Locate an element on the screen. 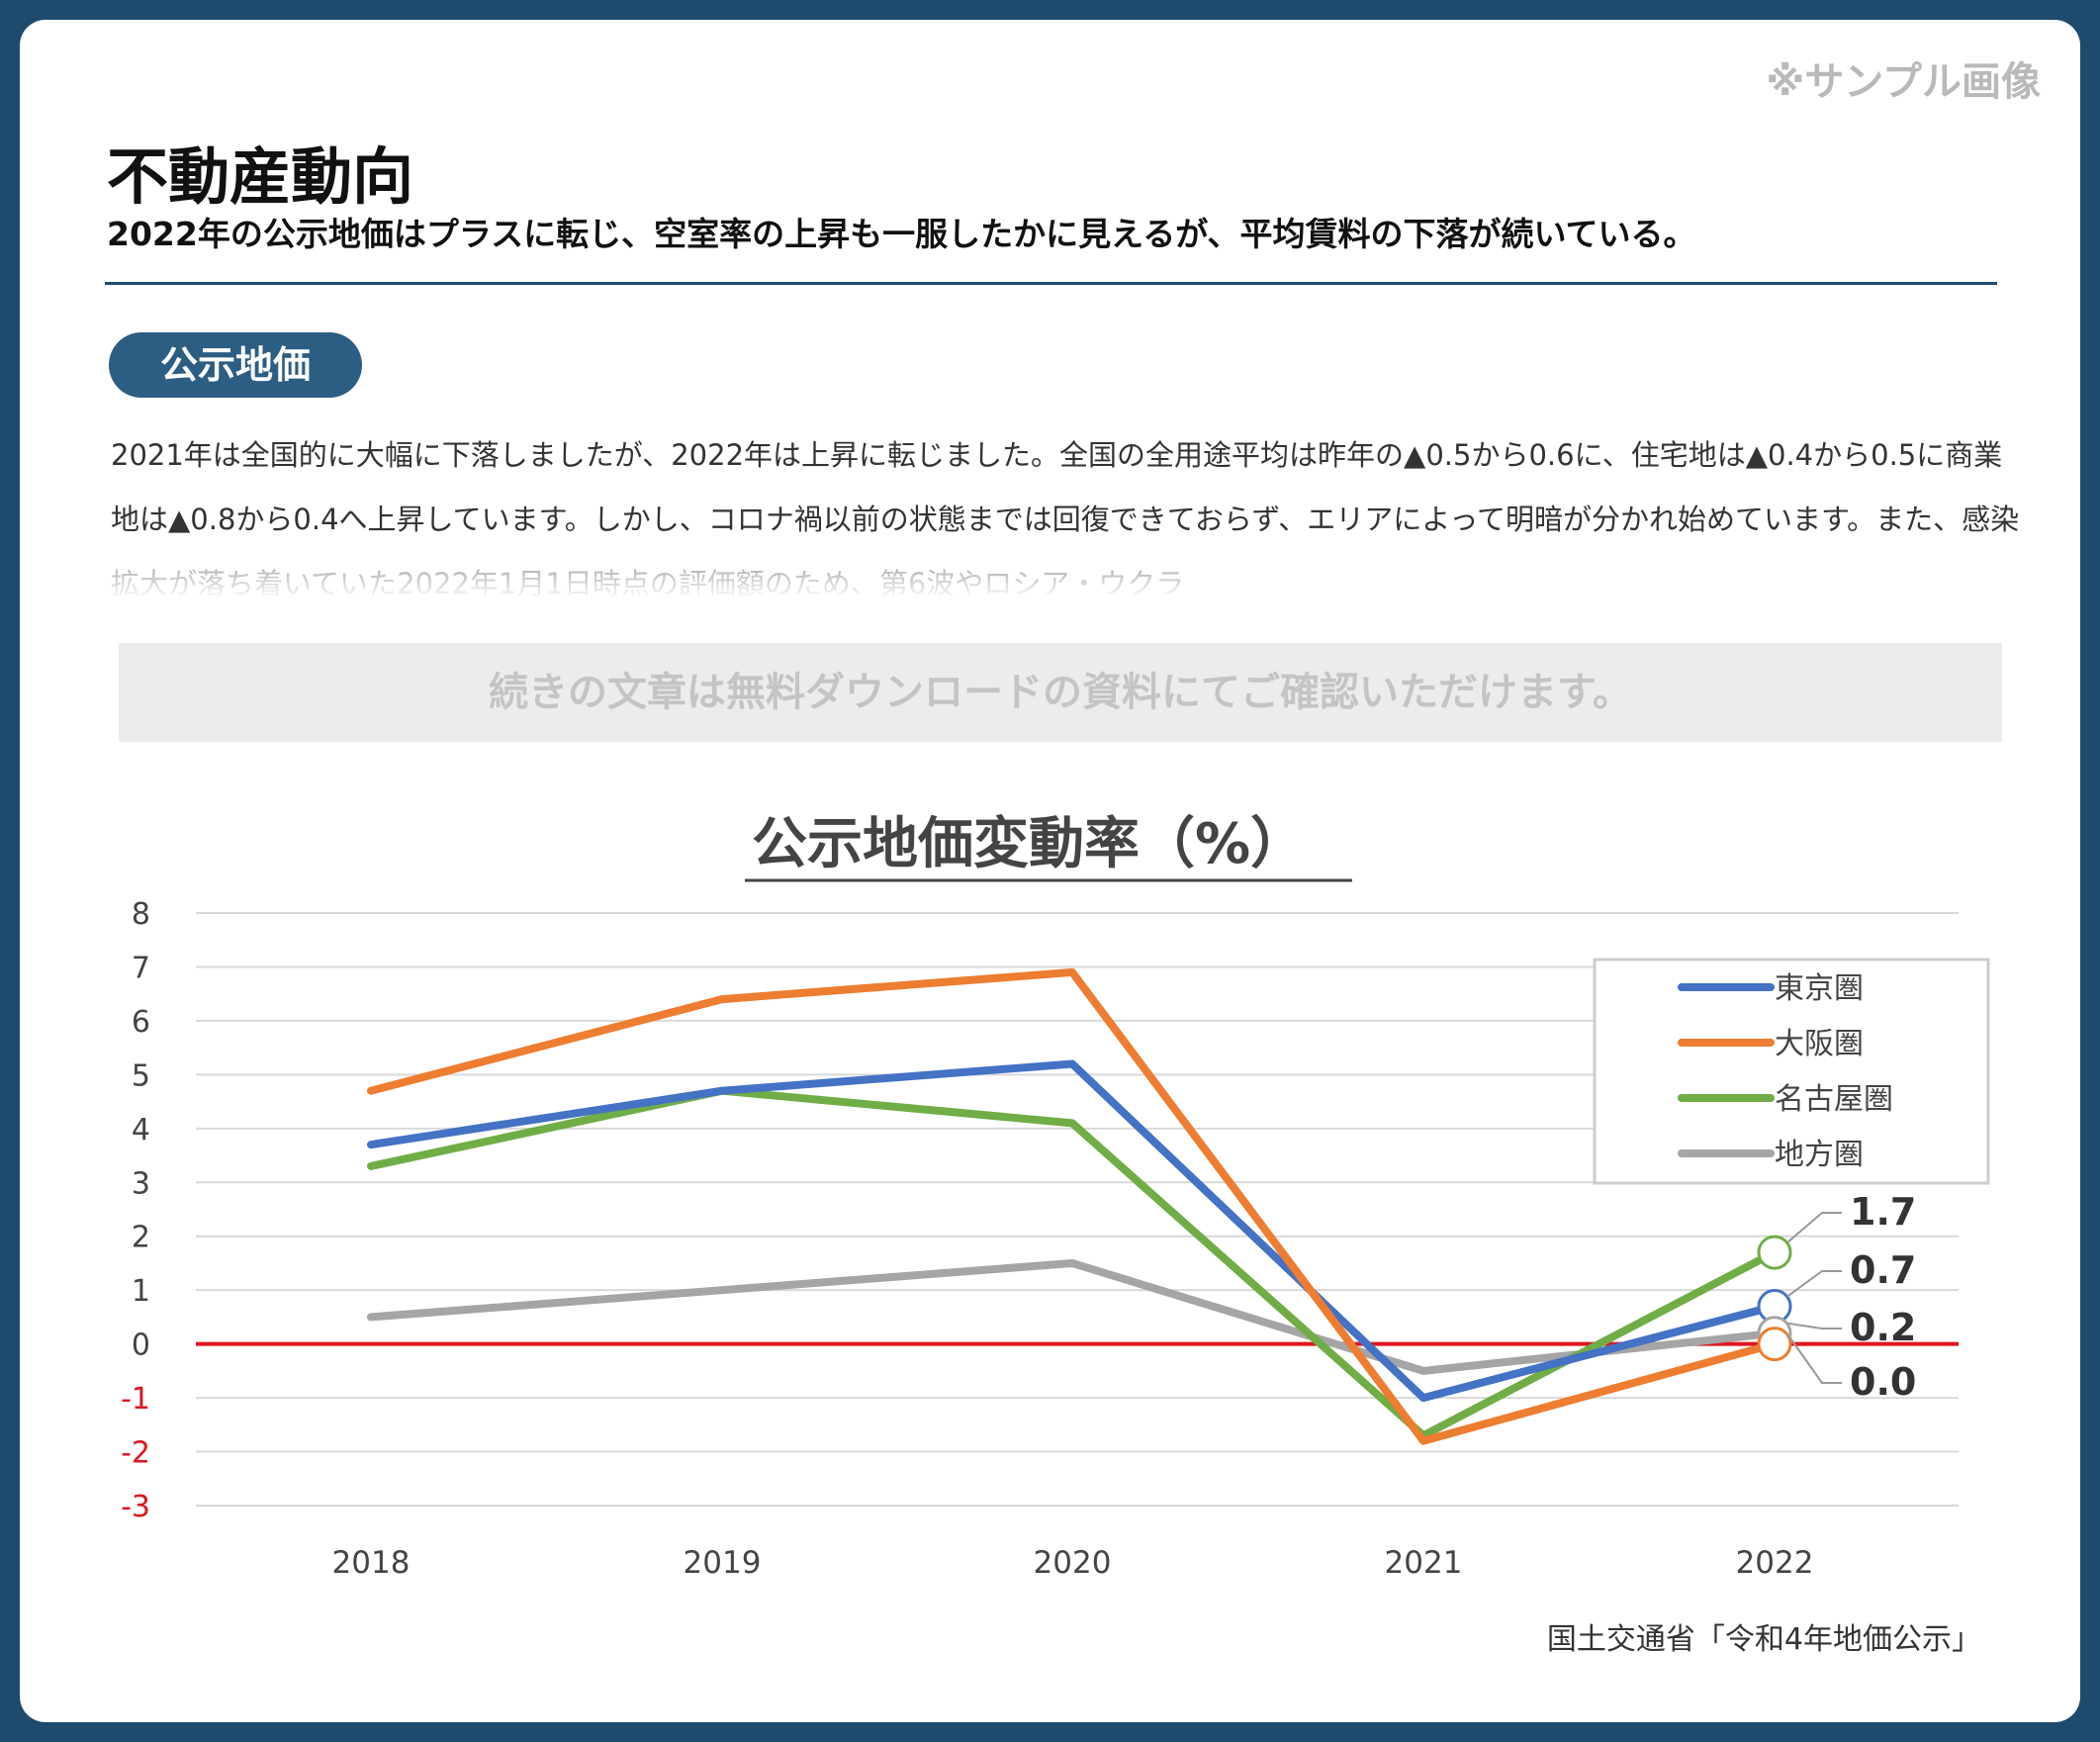  end-value-label: 0.2 is located at coordinates (1883, 1327).